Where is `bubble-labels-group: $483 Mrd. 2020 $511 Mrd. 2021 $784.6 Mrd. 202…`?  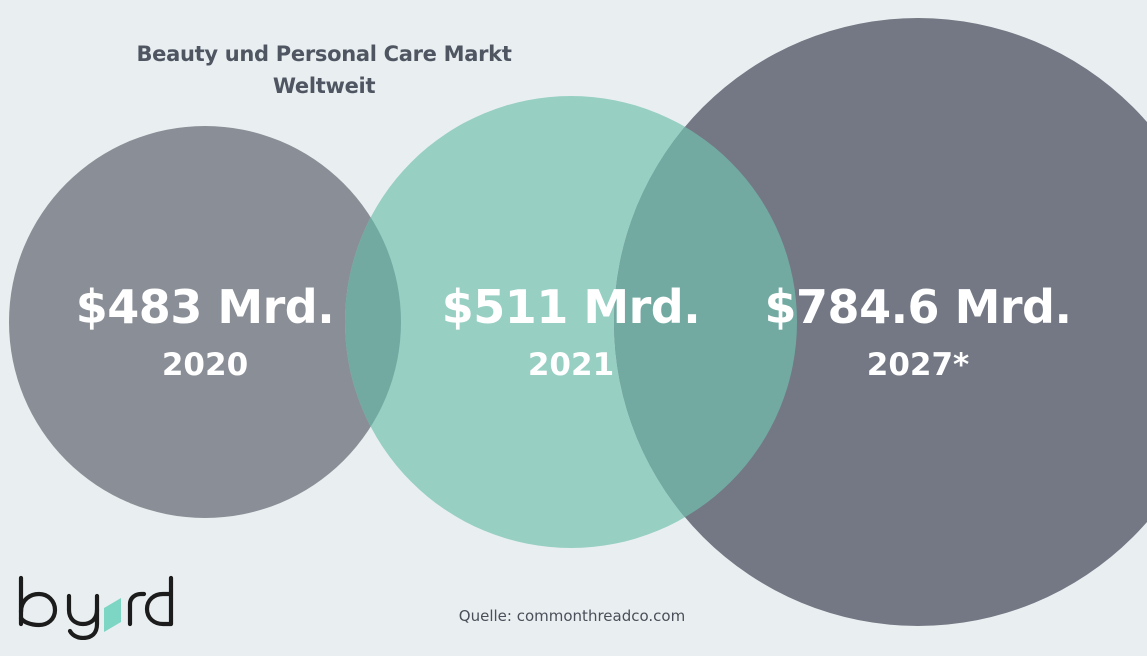 bubble-labels-group: $483 Mrd. 2020 $511 Mrd. 2021 $784.6 Mrd. 202… is located at coordinates (574, 331).